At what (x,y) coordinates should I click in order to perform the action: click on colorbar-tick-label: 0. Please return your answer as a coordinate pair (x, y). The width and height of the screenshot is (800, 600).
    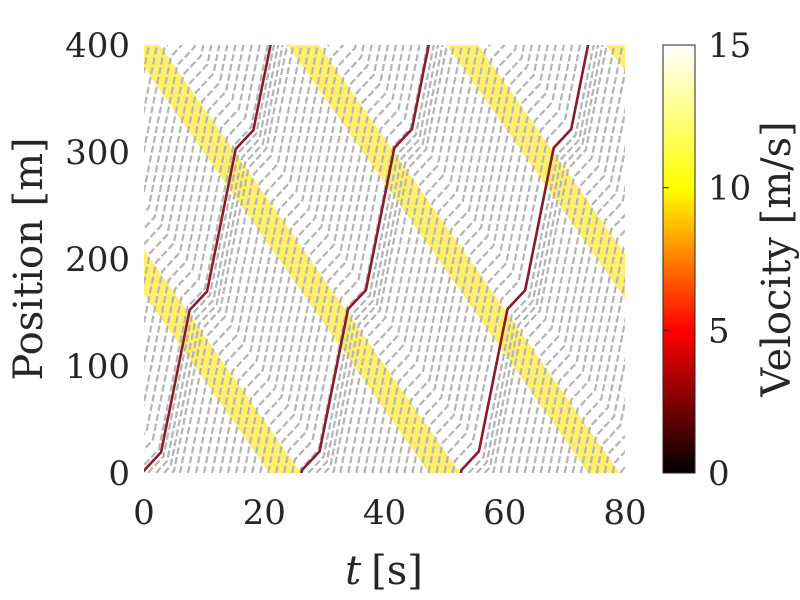
    Looking at the image, I should click on (719, 474).